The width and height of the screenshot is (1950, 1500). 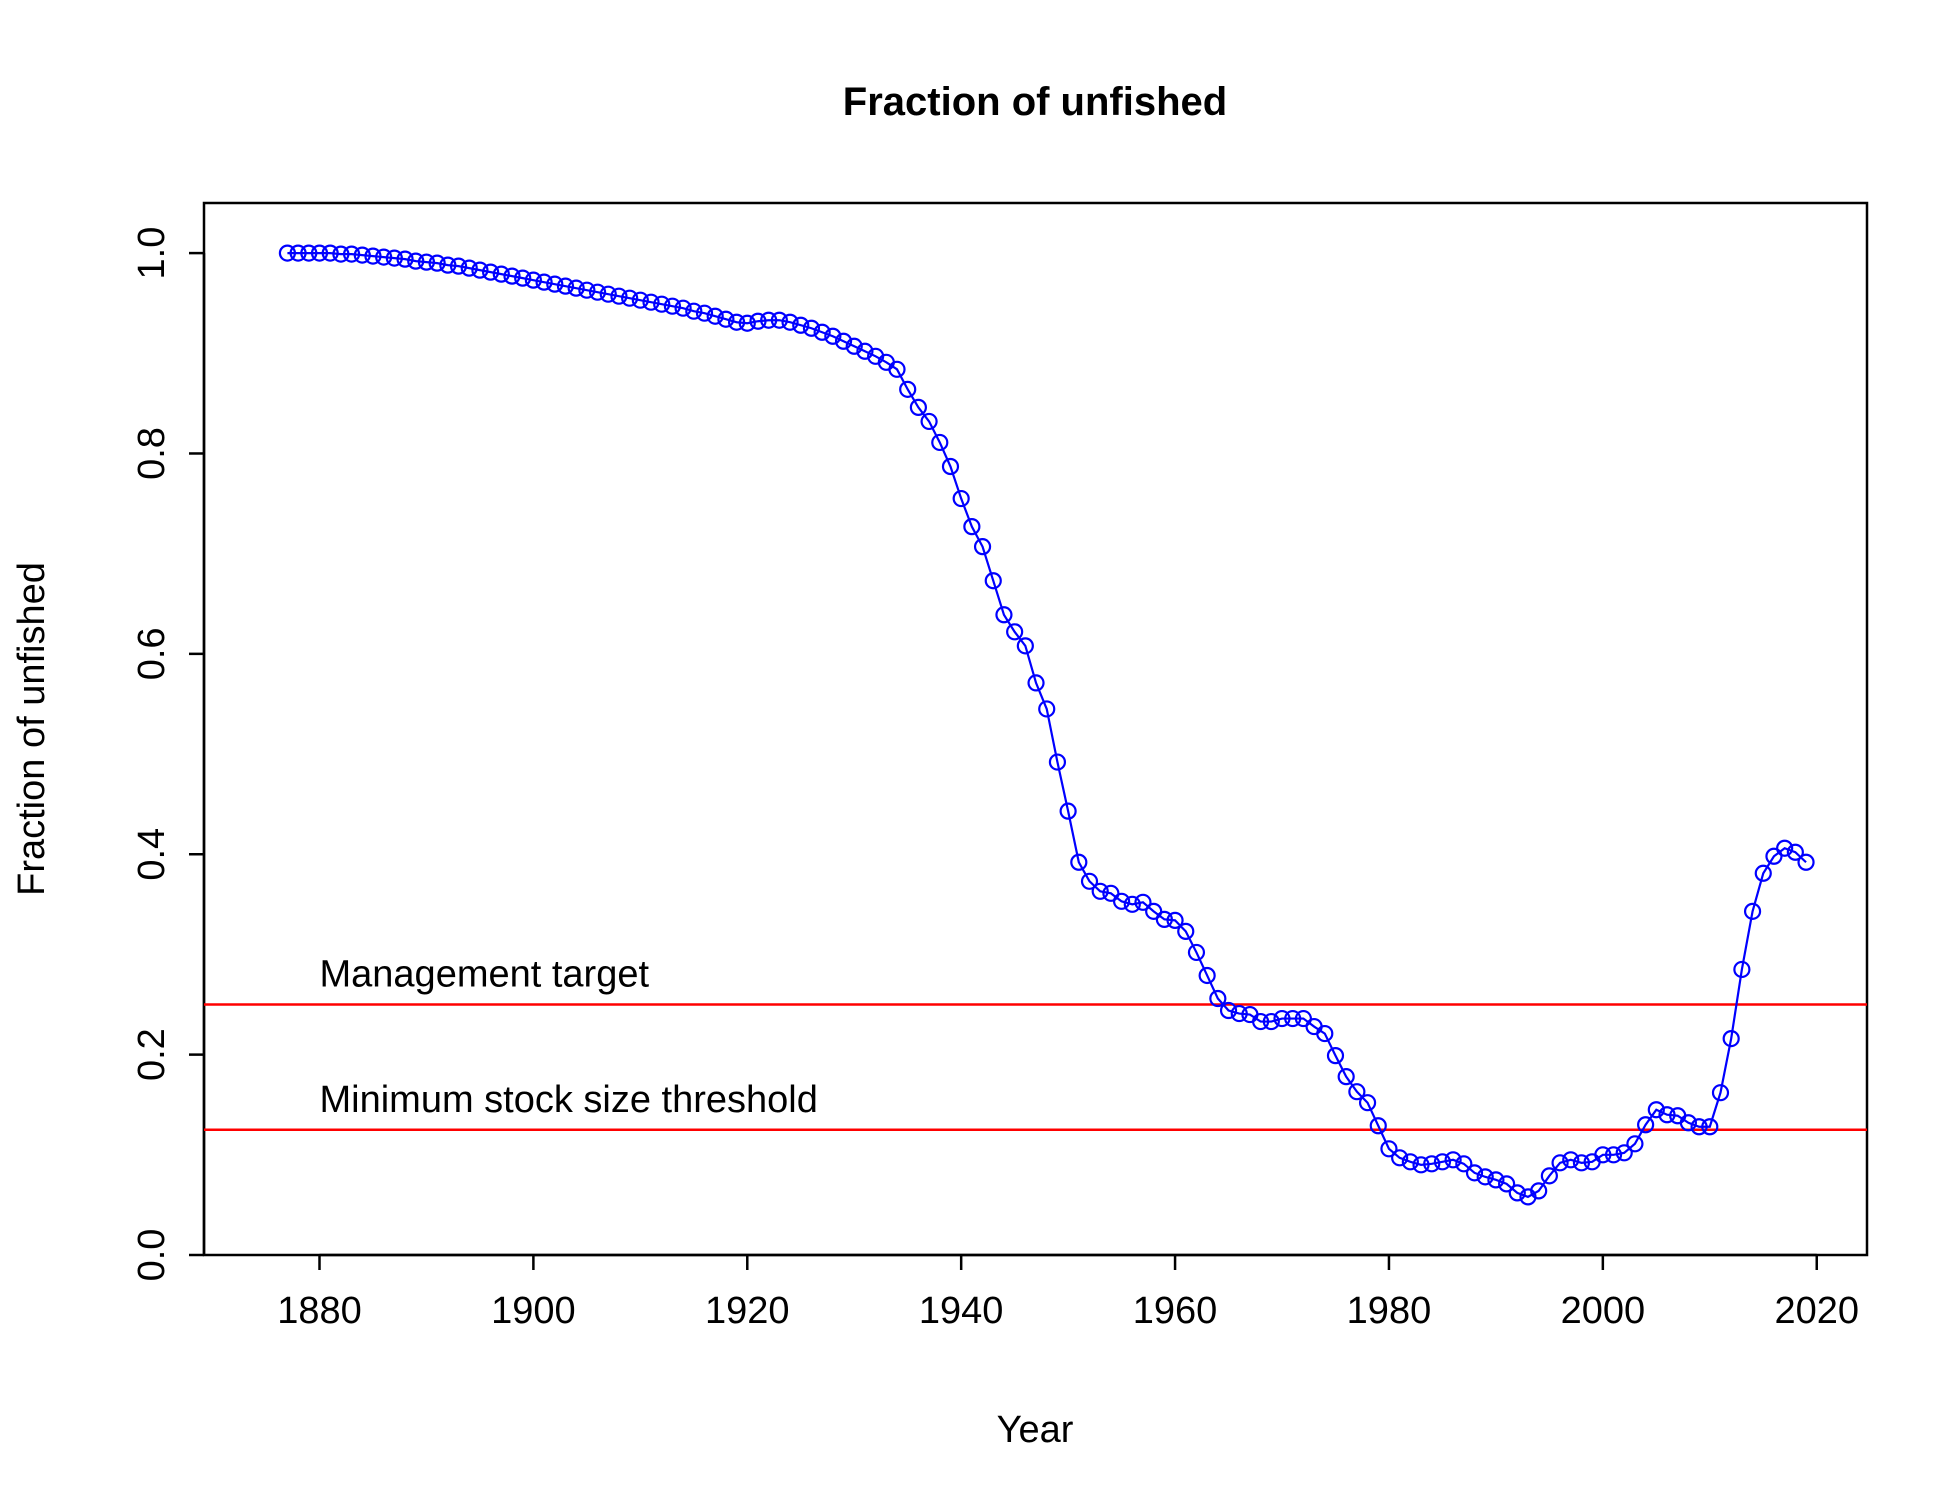 What do you see at coordinates (152, 1255) in the screenshot?
I see `y-tick-label: 0.0` at bounding box center [152, 1255].